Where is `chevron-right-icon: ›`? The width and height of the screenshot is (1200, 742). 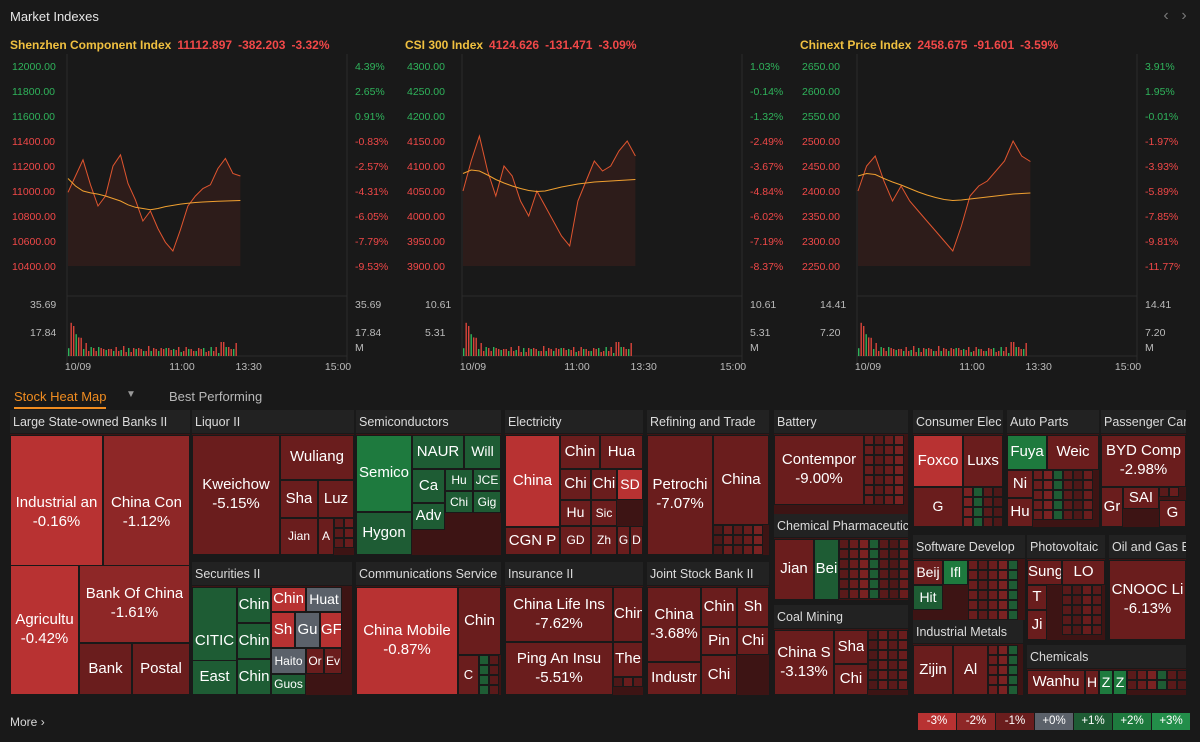 chevron-right-icon: › is located at coordinates (1184, 15).